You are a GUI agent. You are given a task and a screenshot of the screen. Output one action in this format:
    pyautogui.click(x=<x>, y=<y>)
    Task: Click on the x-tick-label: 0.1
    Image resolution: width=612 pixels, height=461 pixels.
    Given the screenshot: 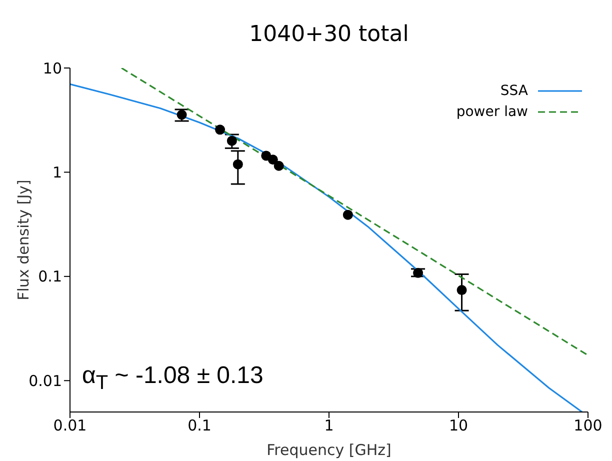 What is the action you would take?
    pyautogui.click(x=200, y=425)
    